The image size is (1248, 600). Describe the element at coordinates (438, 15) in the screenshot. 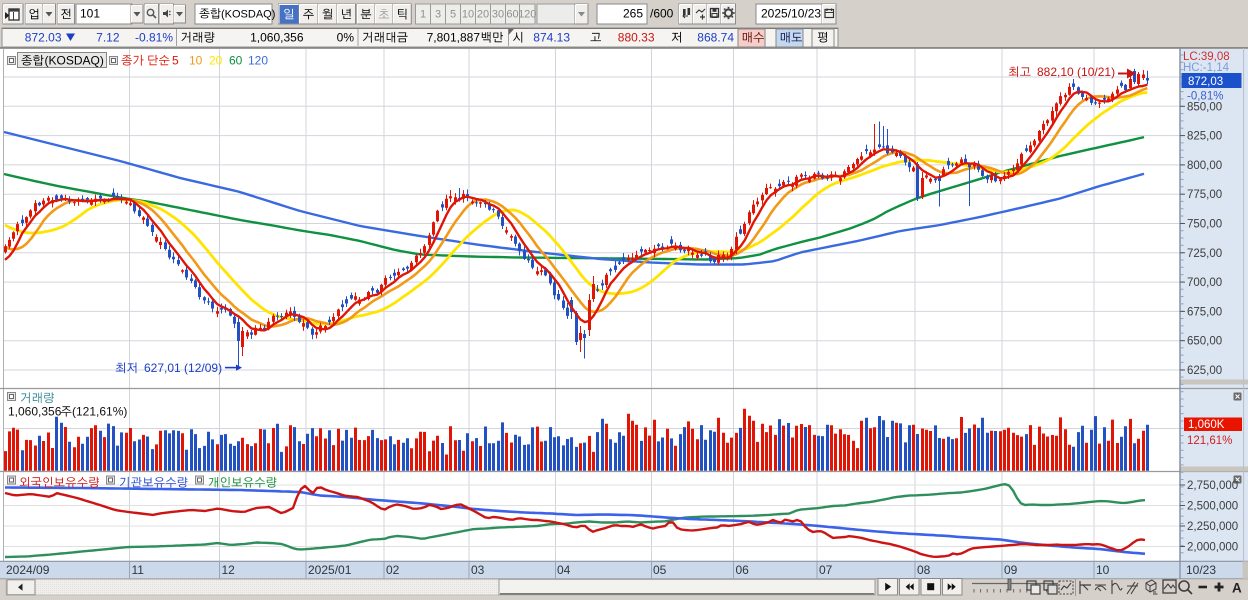

I see `svg-text: 3` at that location.